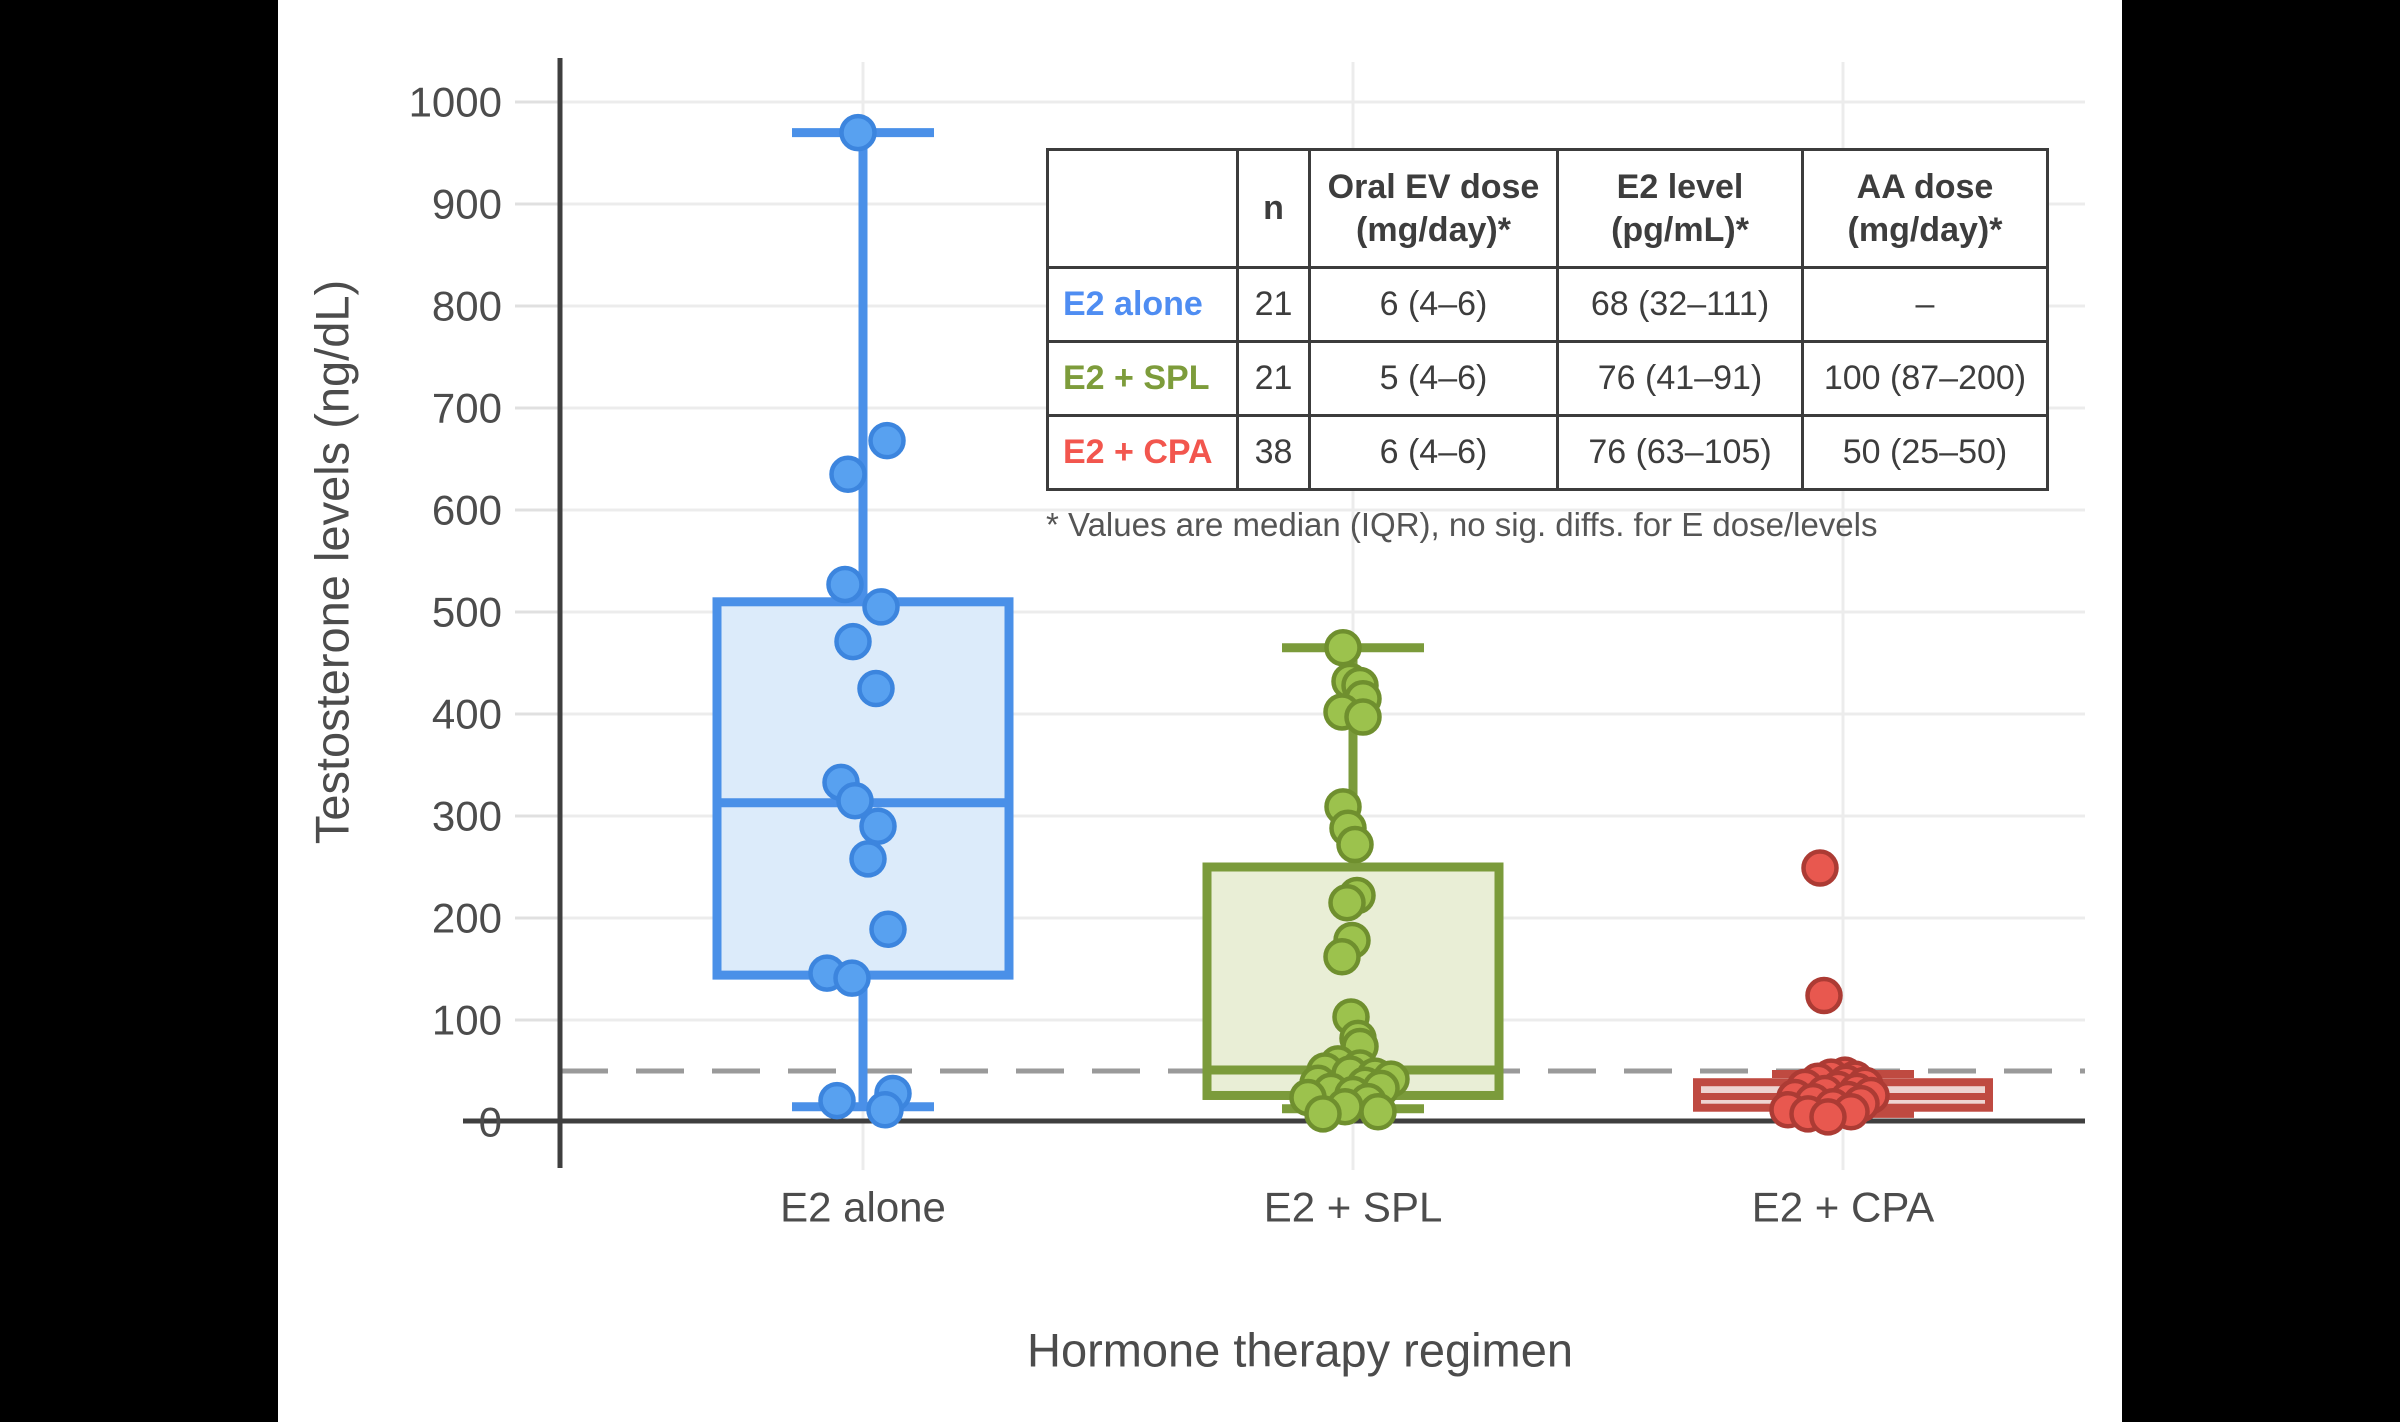 This screenshot has height=1422, width=2400. What do you see at coordinates (467, 612) in the screenshot?
I see `svg-text: 500` at bounding box center [467, 612].